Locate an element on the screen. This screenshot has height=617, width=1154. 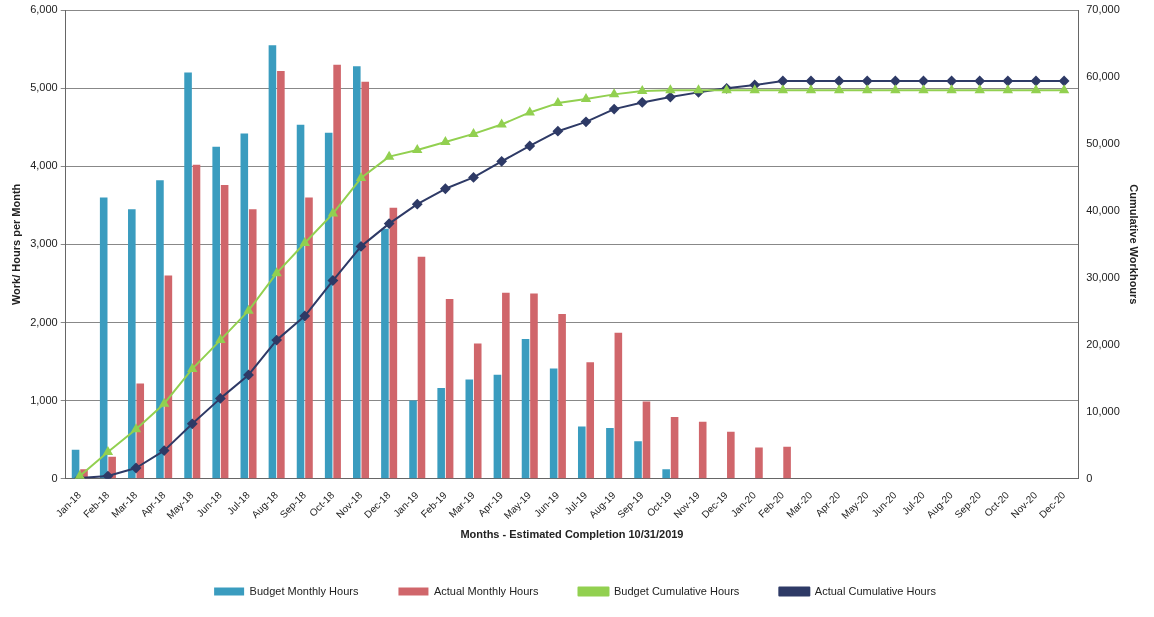
y2-tick-label: 30,000 is located at coordinates (1103, 276).